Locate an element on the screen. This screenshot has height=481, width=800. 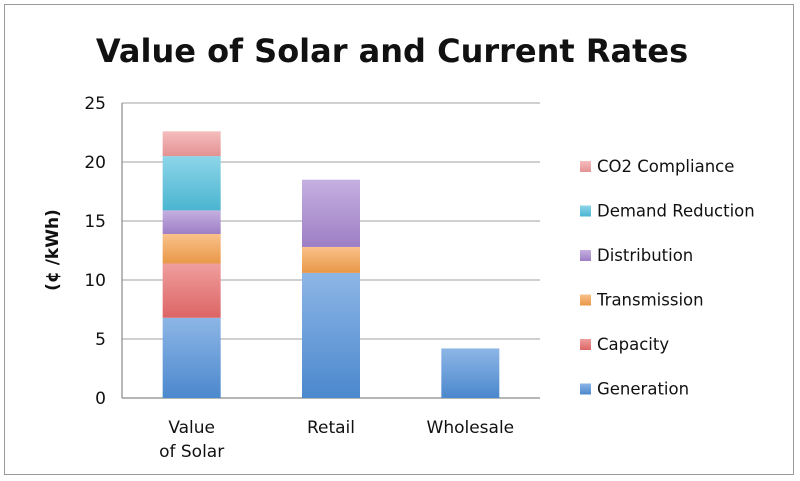
x-tick-label: Retail is located at coordinates (331, 428).